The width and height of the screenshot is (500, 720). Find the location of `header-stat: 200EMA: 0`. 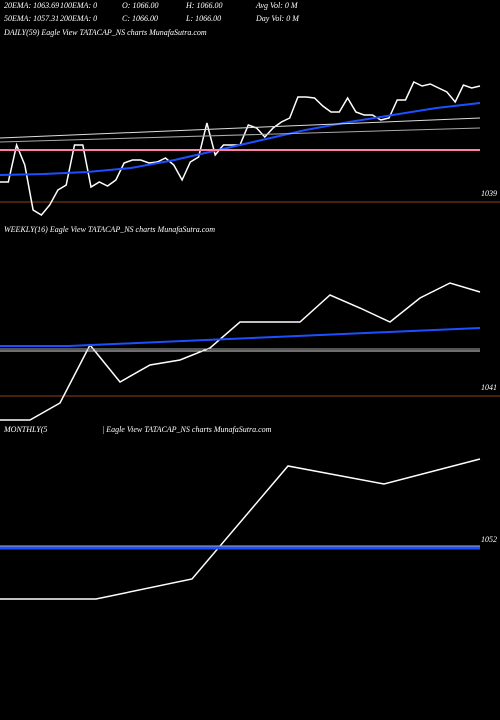

header-stat: 200EMA: 0 is located at coordinates (78, 18).